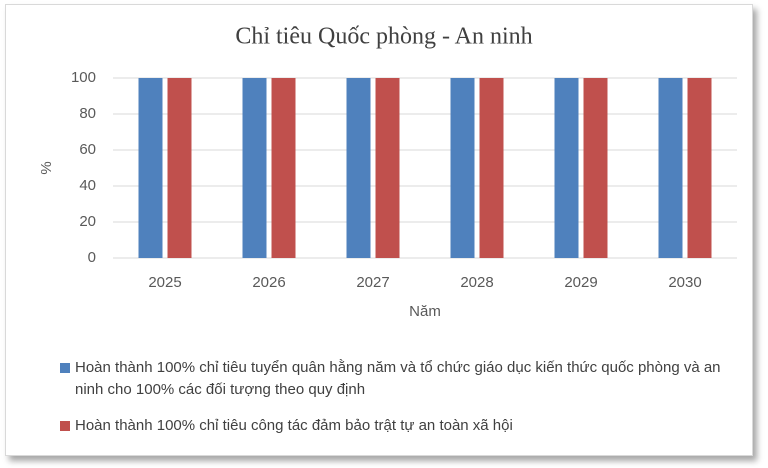 Image resolution: width=768 pixels, height=468 pixels. I want to click on x-tick-label: 2028, so click(476, 282).